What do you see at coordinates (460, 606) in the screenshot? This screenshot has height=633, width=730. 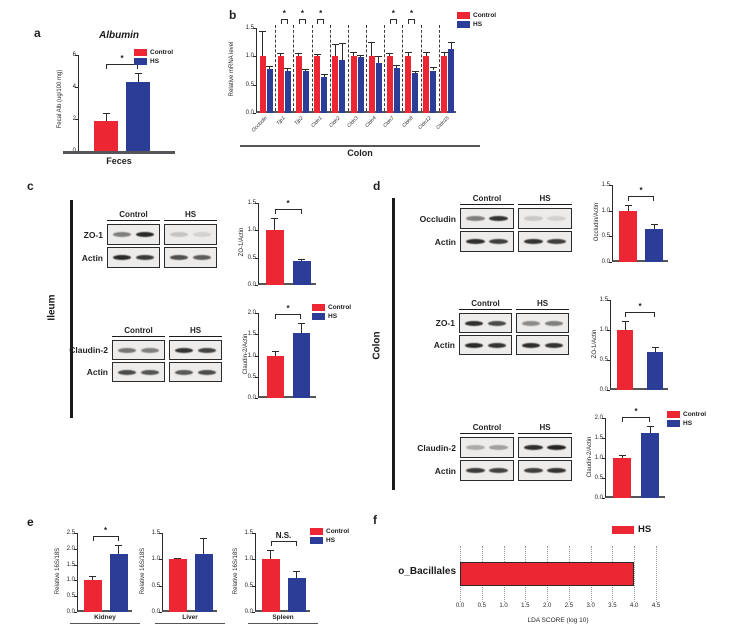 I see `x-tick-label: 0.0` at bounding box center [460, 606].